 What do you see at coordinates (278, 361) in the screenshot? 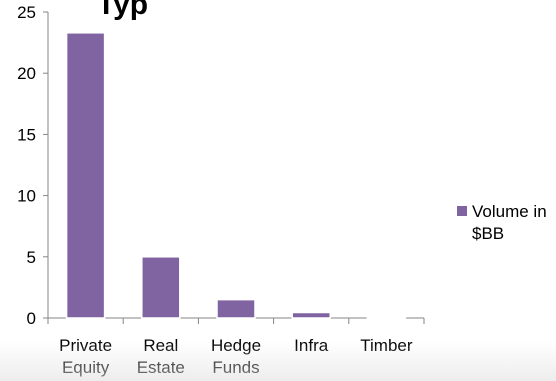
I see `bottom-fade` at bounding box center [278, 361].